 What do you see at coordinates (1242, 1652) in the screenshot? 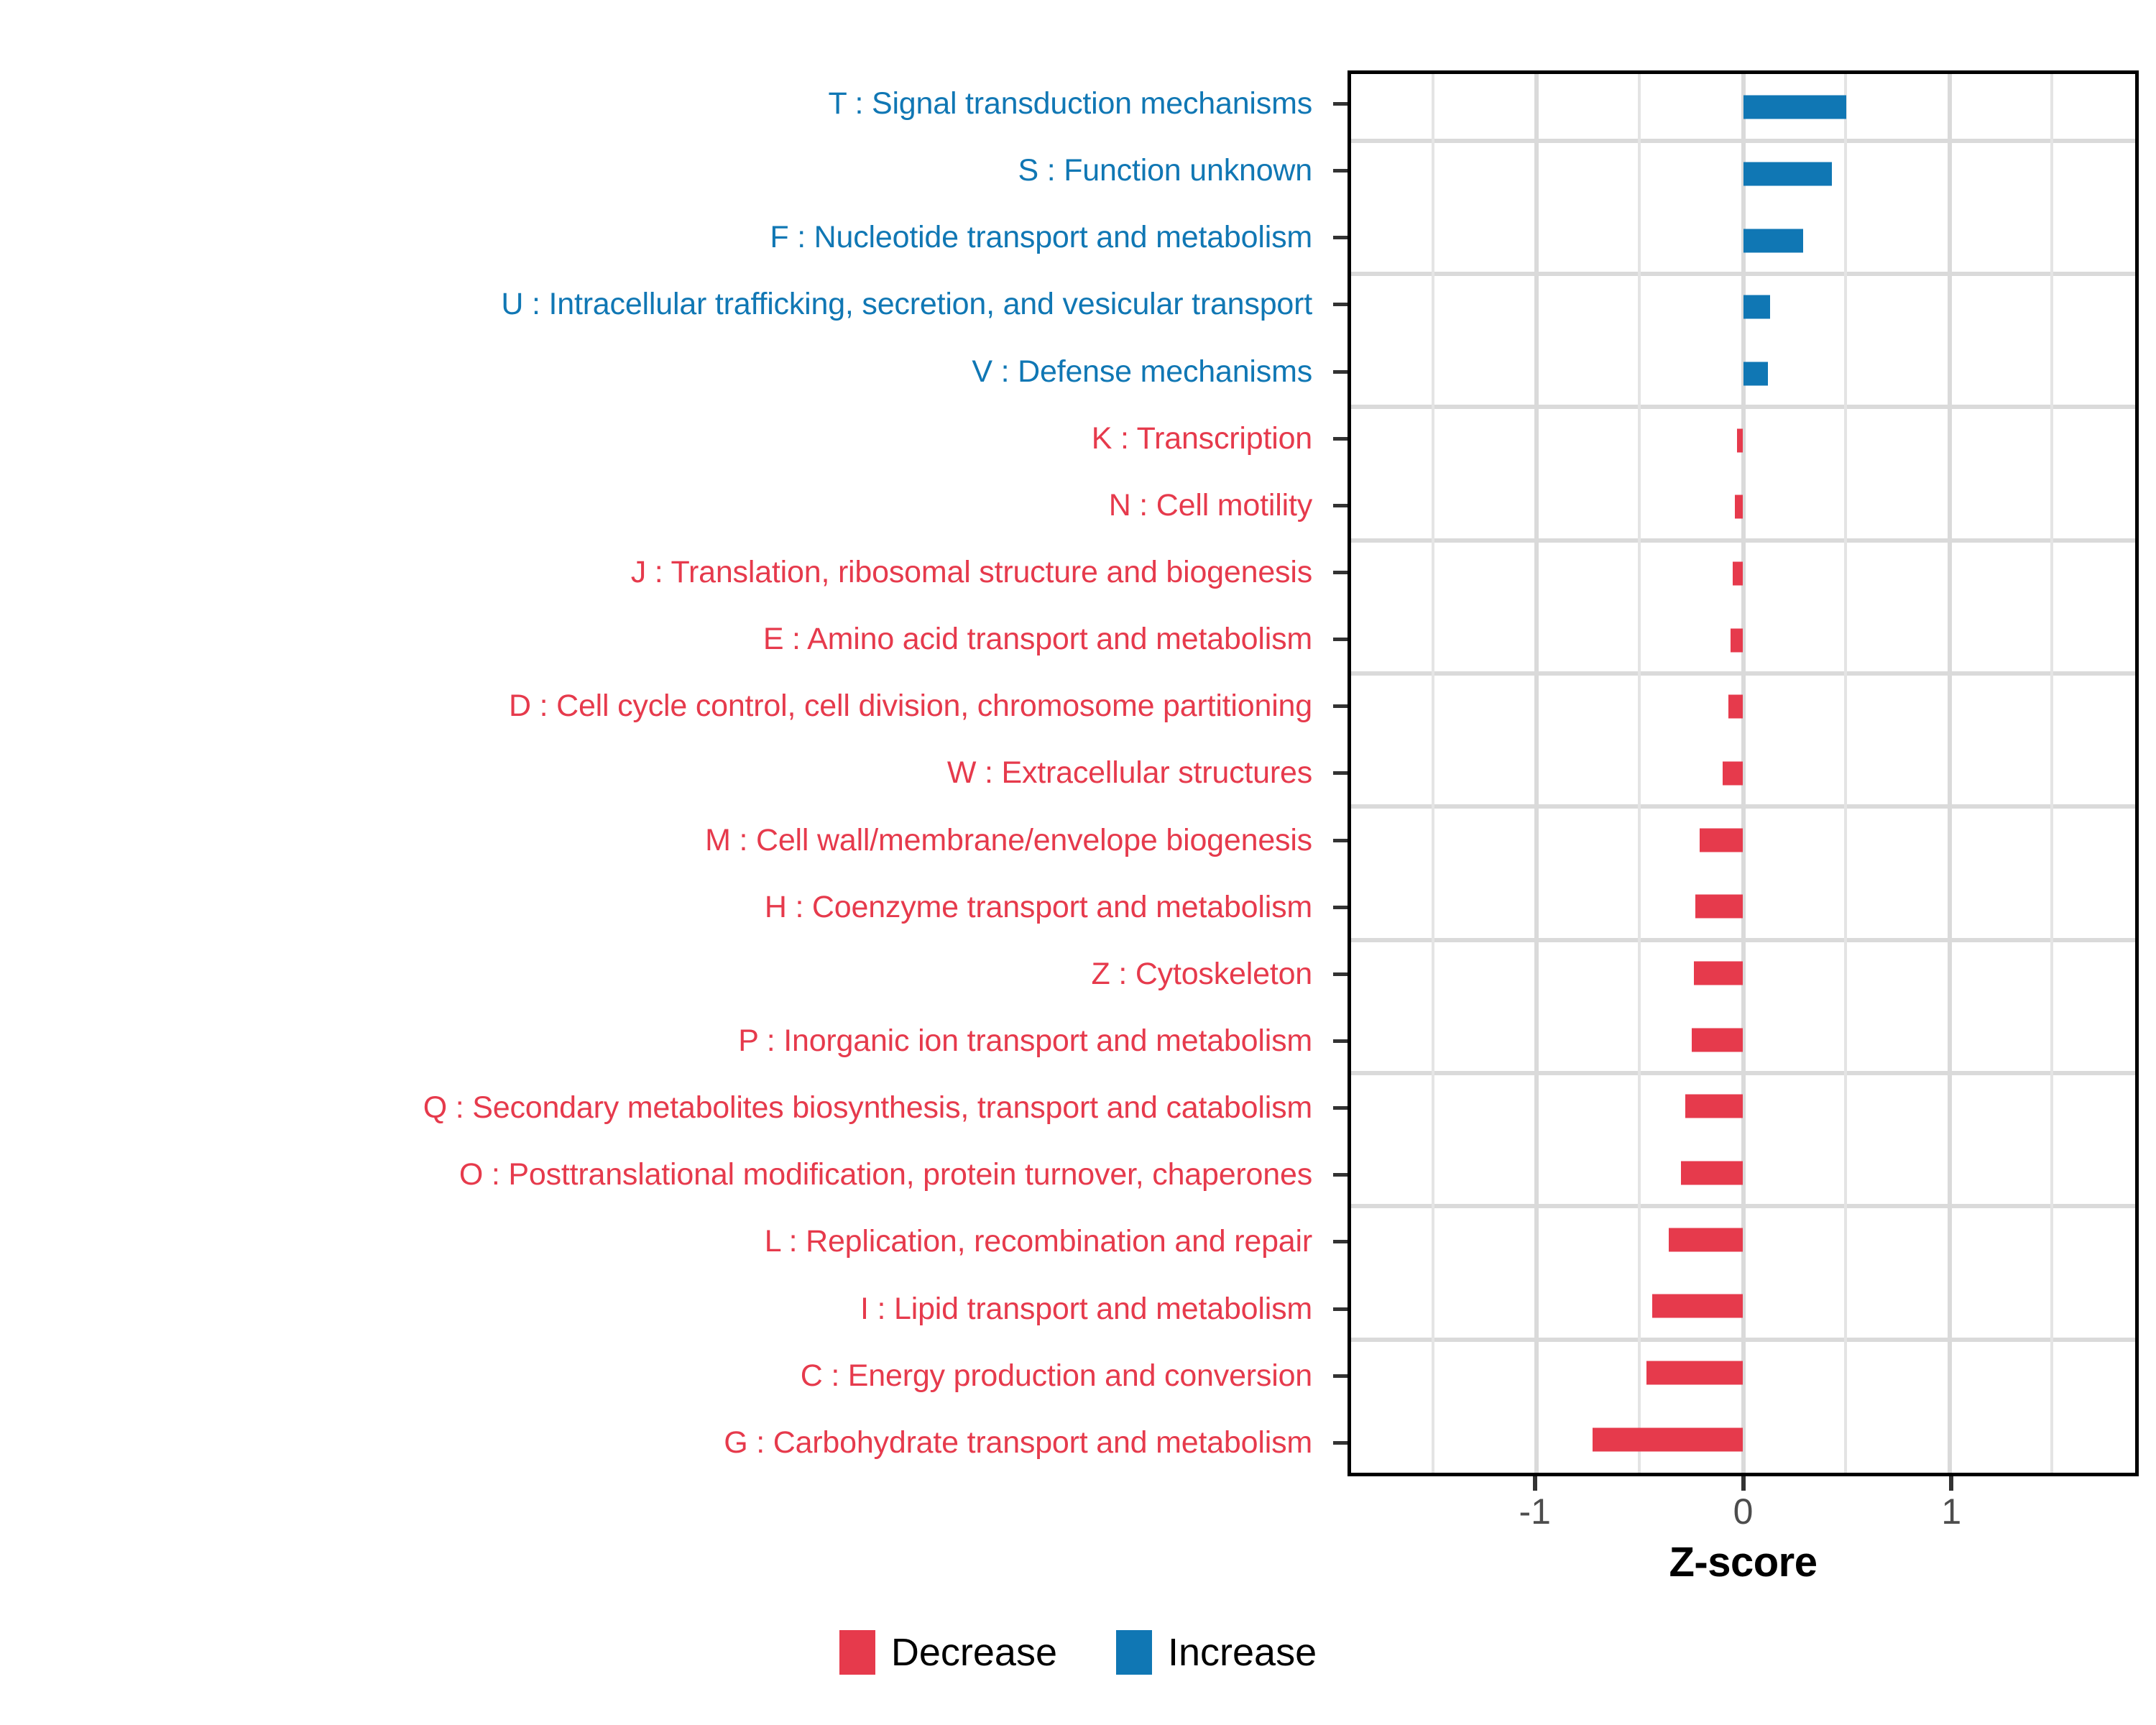
I see `legend-label: Increase` at bounding box center [1242, 1652].